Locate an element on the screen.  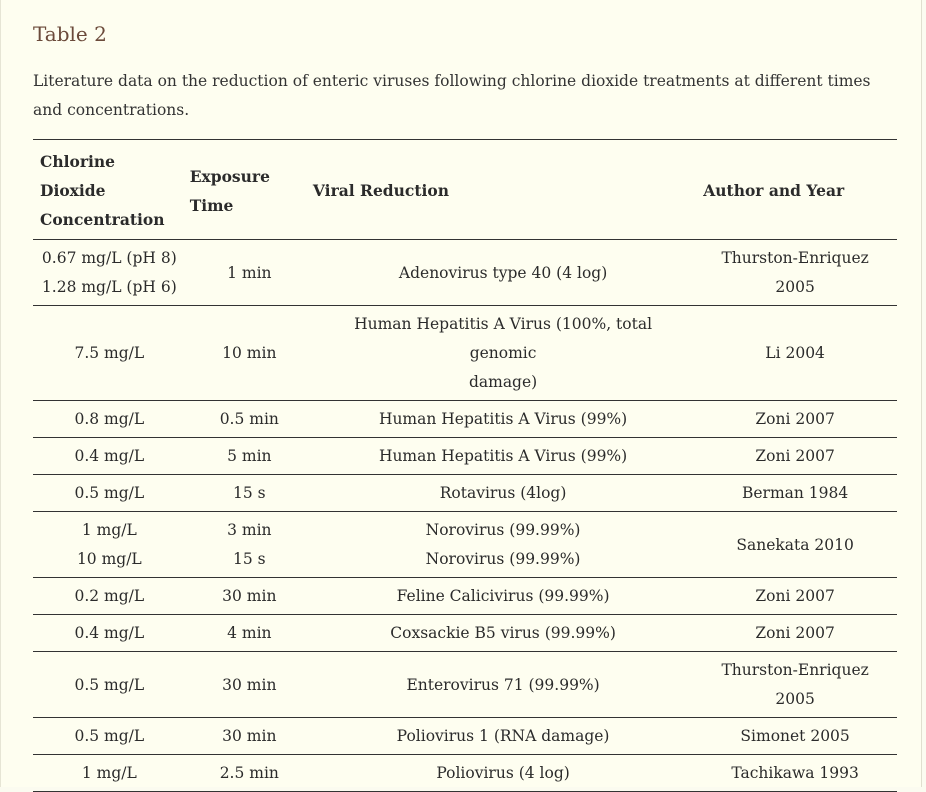
cell-author-year-line: Tachikawa 1993 is located at coordinates (795, 773).